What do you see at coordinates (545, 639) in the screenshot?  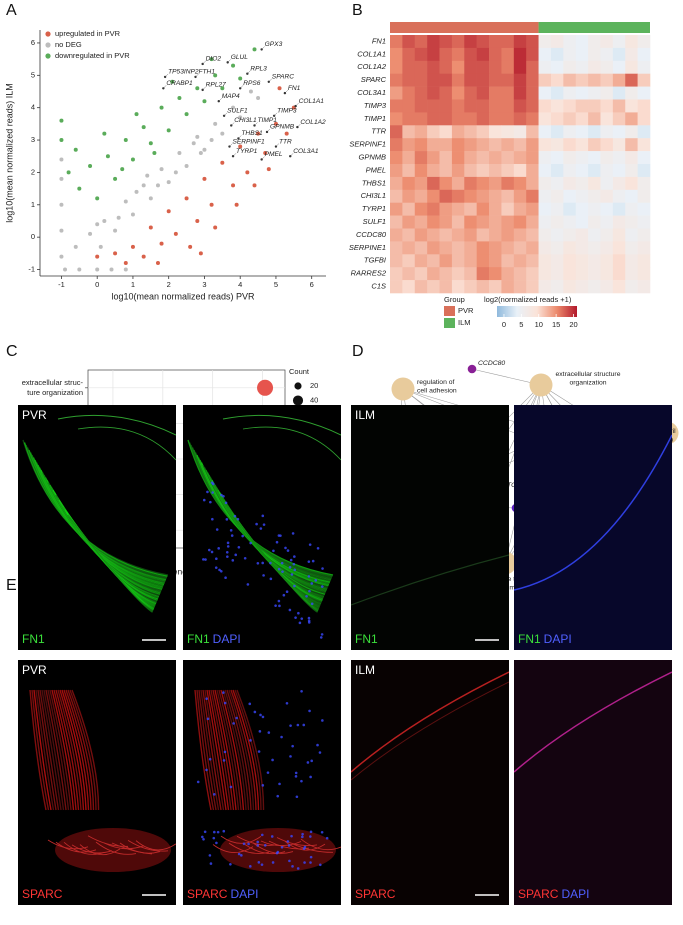 I see `stain-labels: FN1 DAPI` at bounding box center [545, 639].